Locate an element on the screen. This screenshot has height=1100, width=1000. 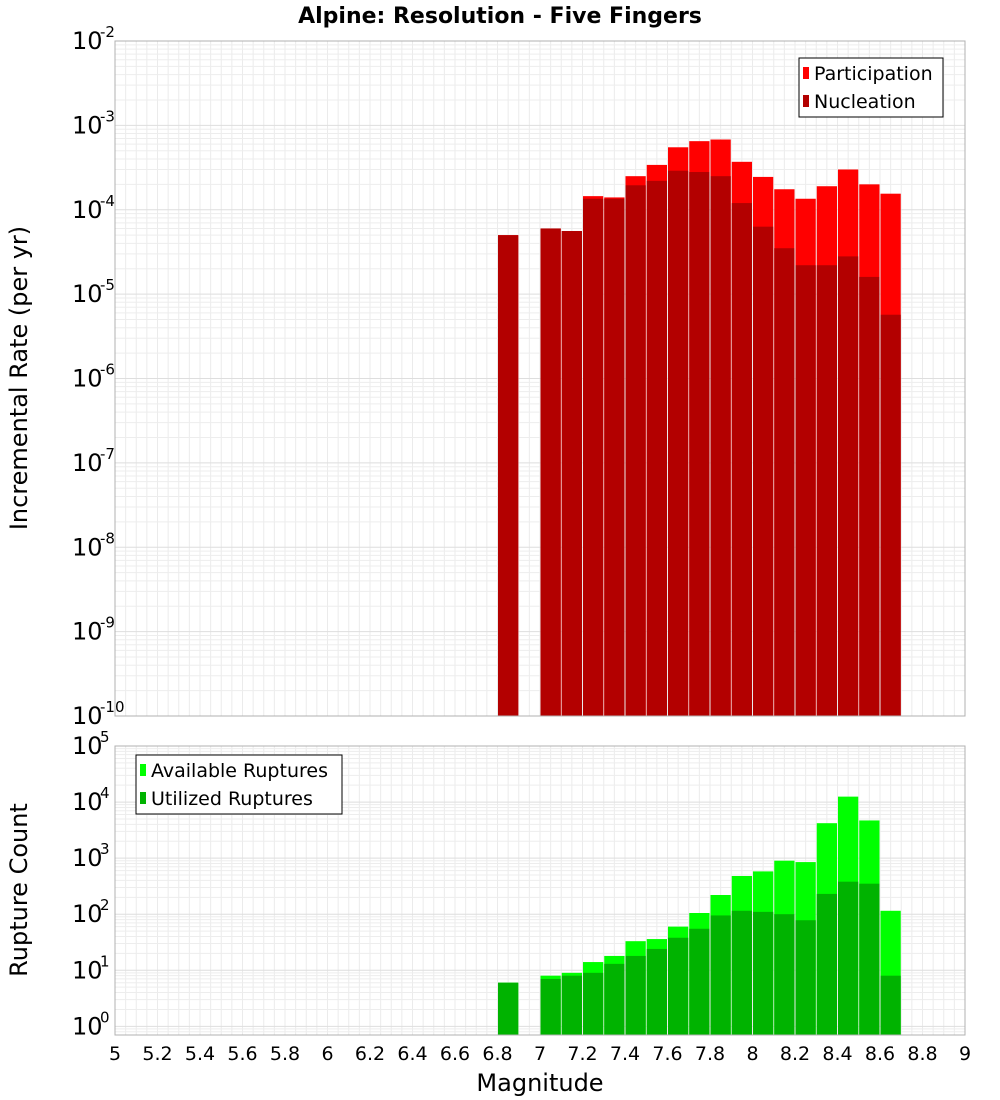
rate-y-axis-label: Incremental Rate (per yr) is located at coordinates (19, 378).